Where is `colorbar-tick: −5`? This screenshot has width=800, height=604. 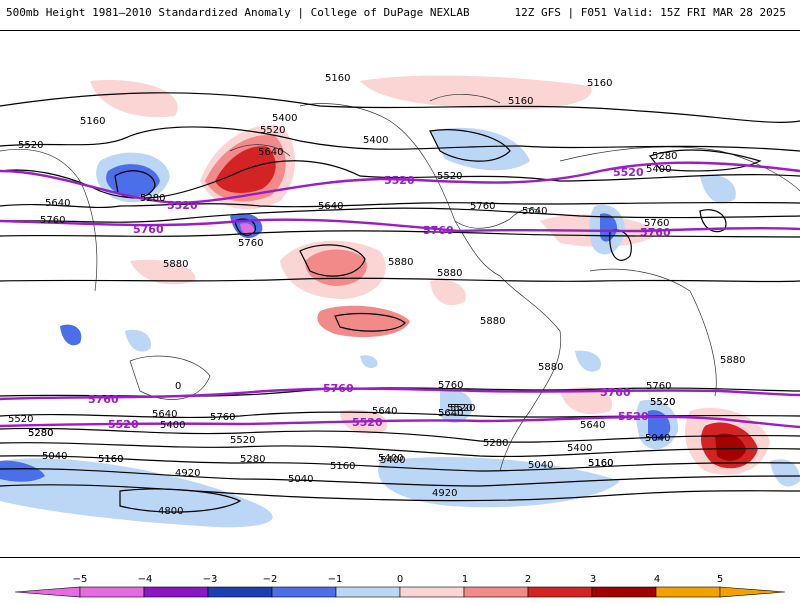 colorbar-tick: −5 is located at coordinates (80, 579).